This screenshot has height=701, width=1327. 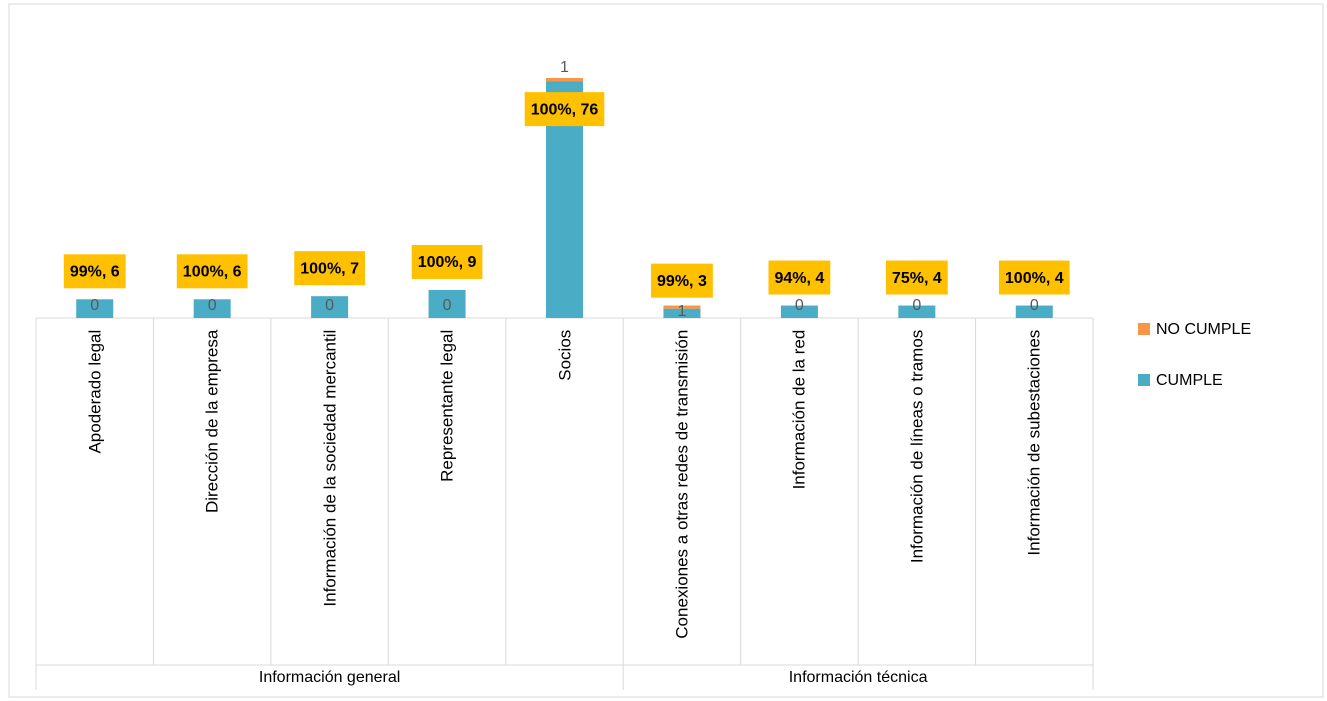 What do you see at coordinates (447, 406) in the screenshot?
I see `x-tick-text: Representante legal` at bounding box center [447, 406].